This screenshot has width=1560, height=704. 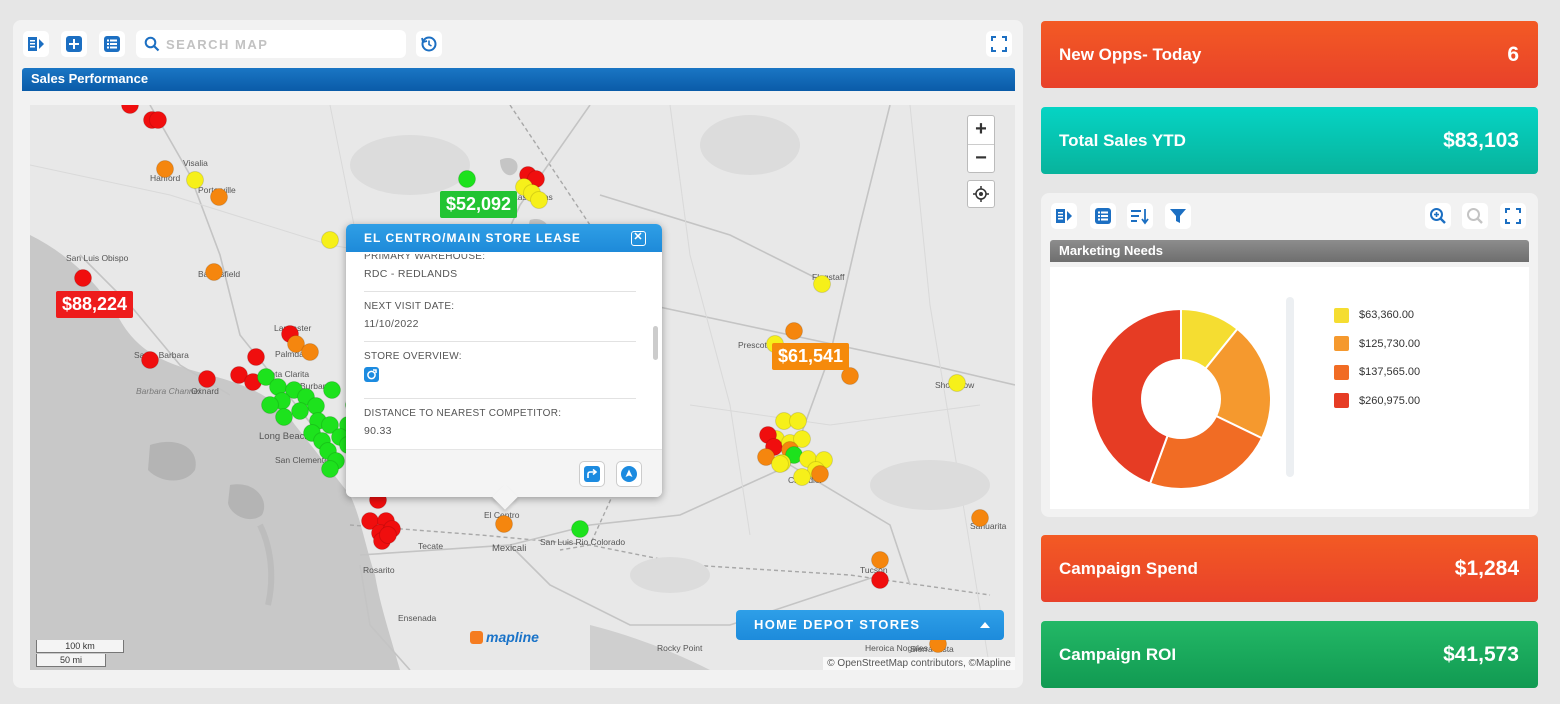 I want to click on chart-title: Marketing Needs, so click(x=1289, y=251).